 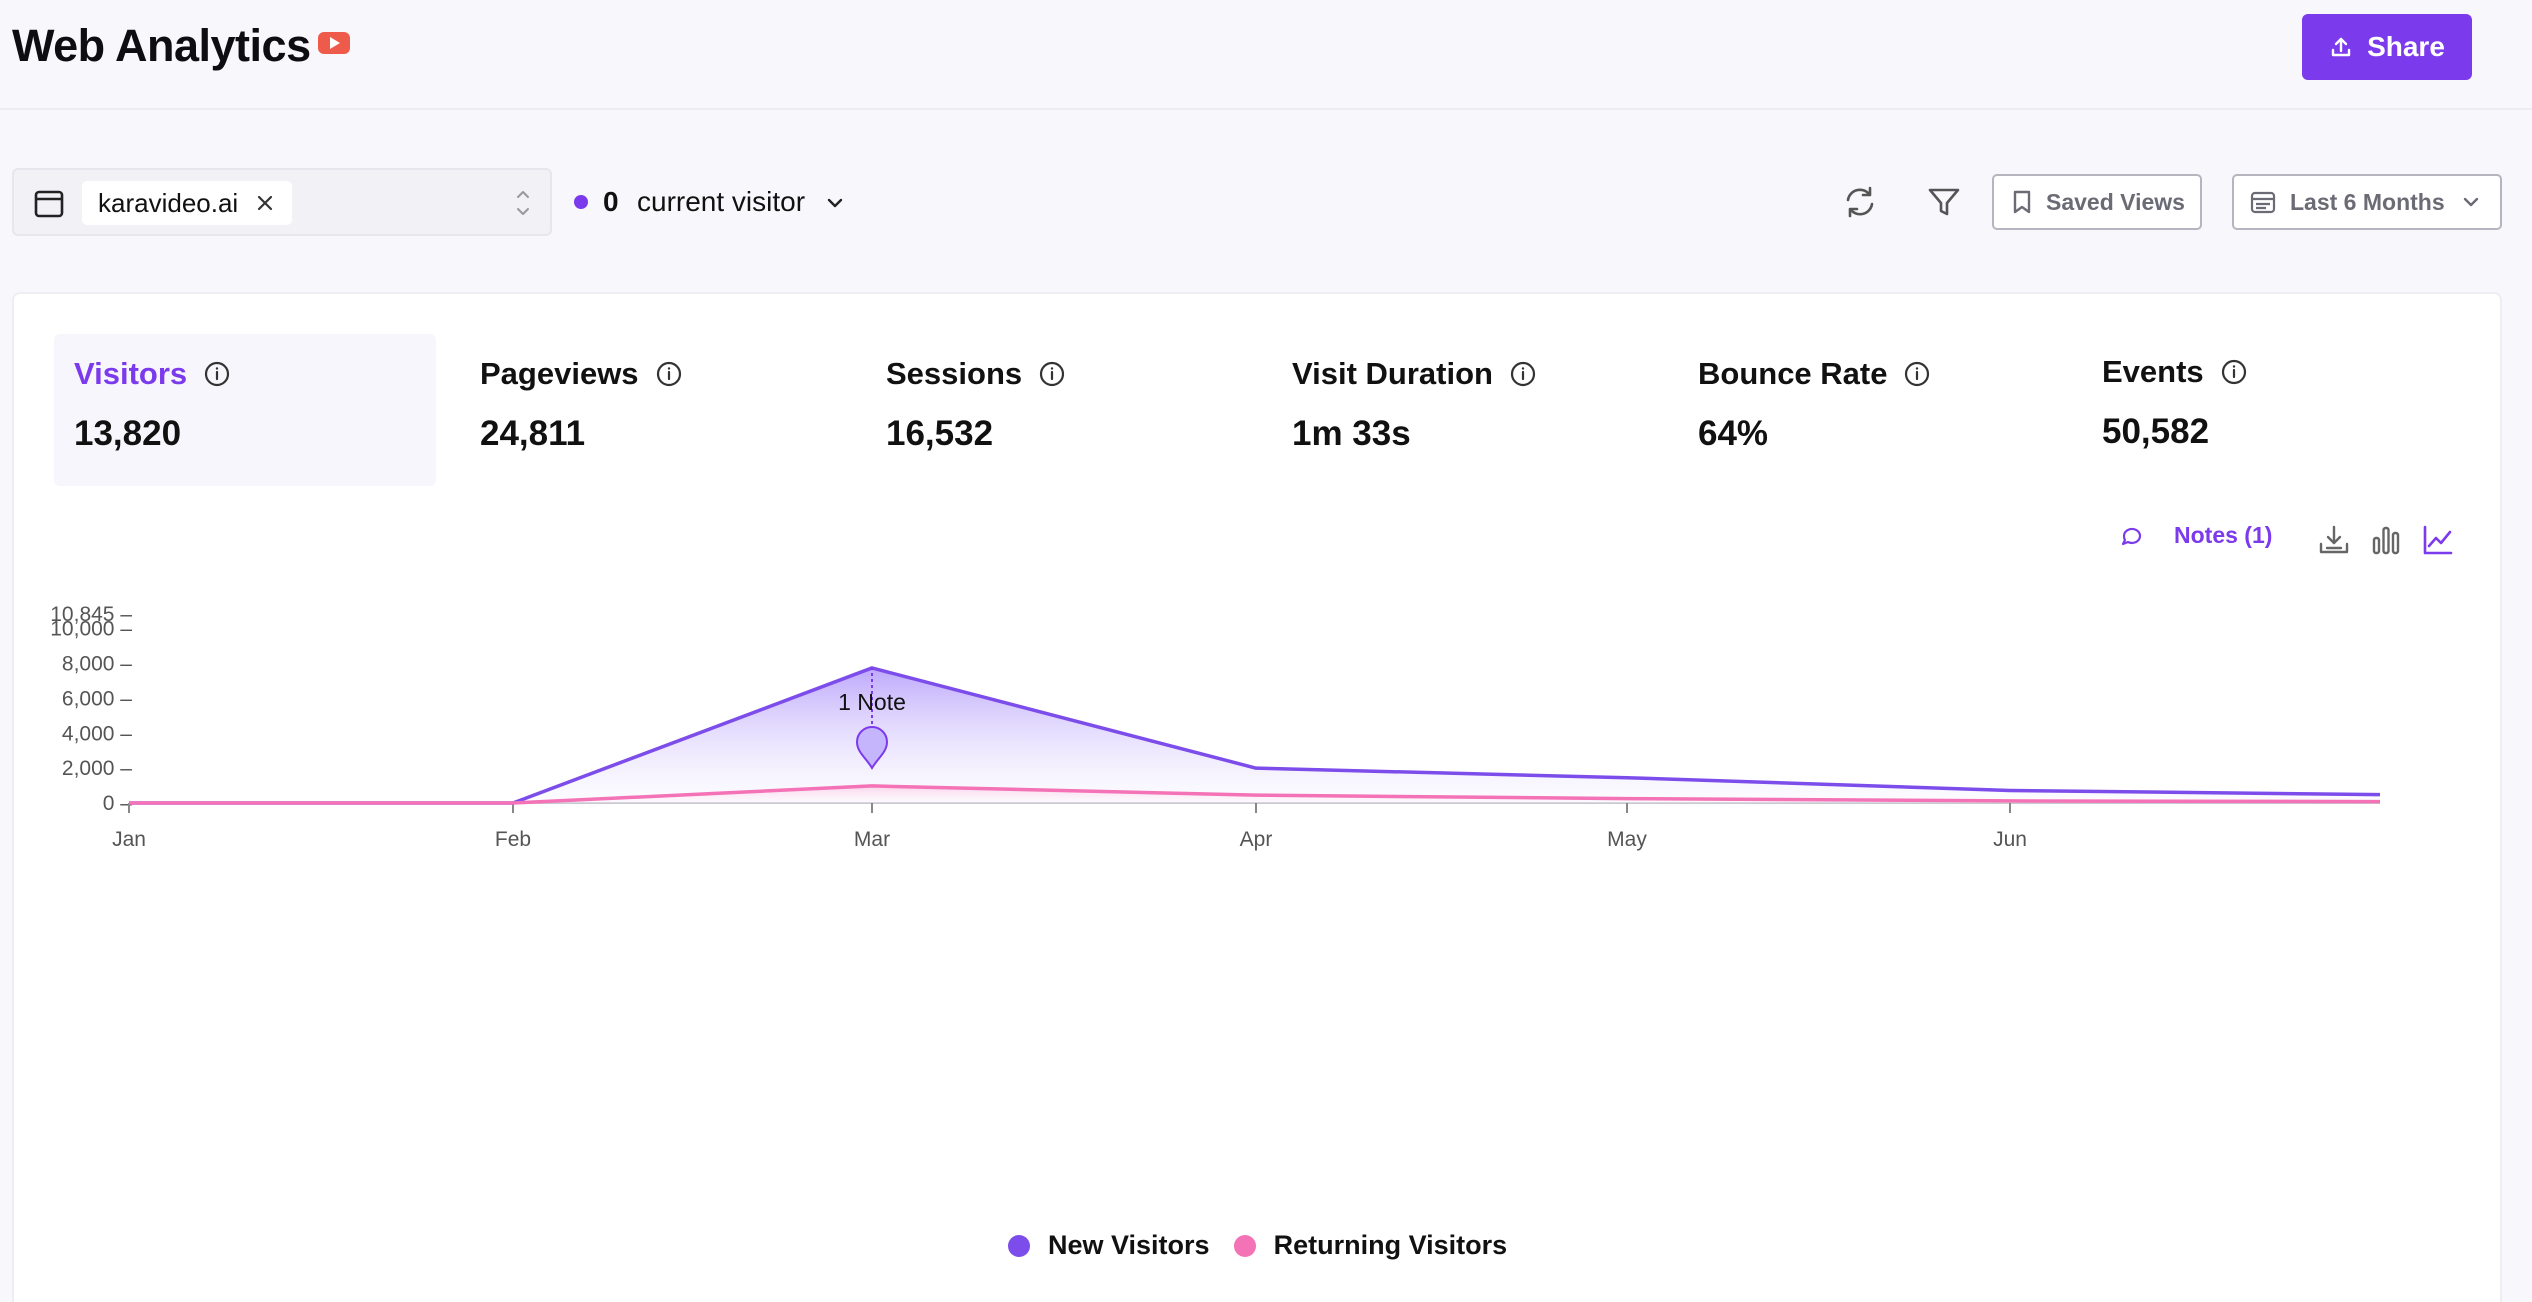 What do you see at coordinates (2263, 202) in the screenshot?
I see `calendar-icon` at bounding box center [2263, 202].